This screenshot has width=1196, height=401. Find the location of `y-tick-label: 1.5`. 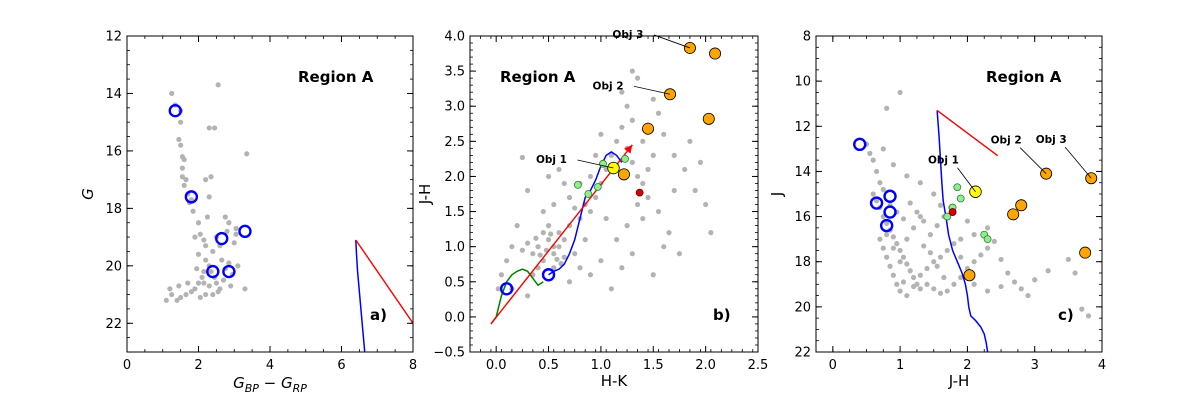

y-tick-label: 1.5 is located at coordinates (454, 212).